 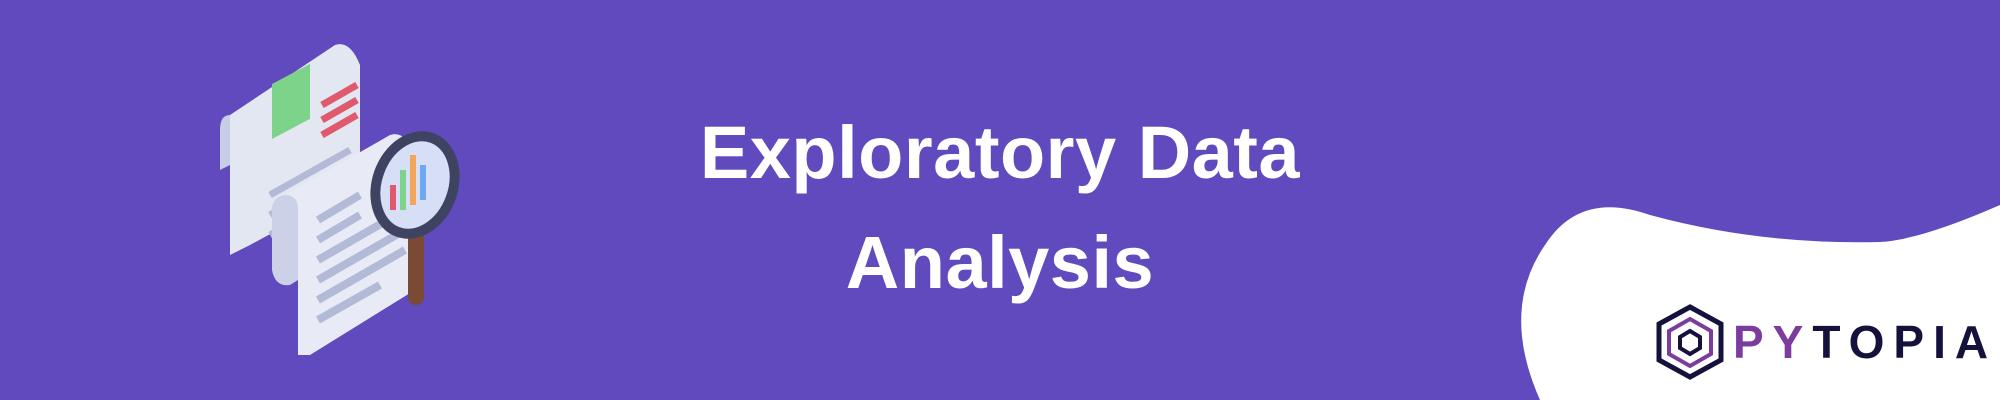 What do you see at coordinates (1773, 342) in the screenshot?
I see `logo-text-accent: PY` at bounding box center [1773, 342].